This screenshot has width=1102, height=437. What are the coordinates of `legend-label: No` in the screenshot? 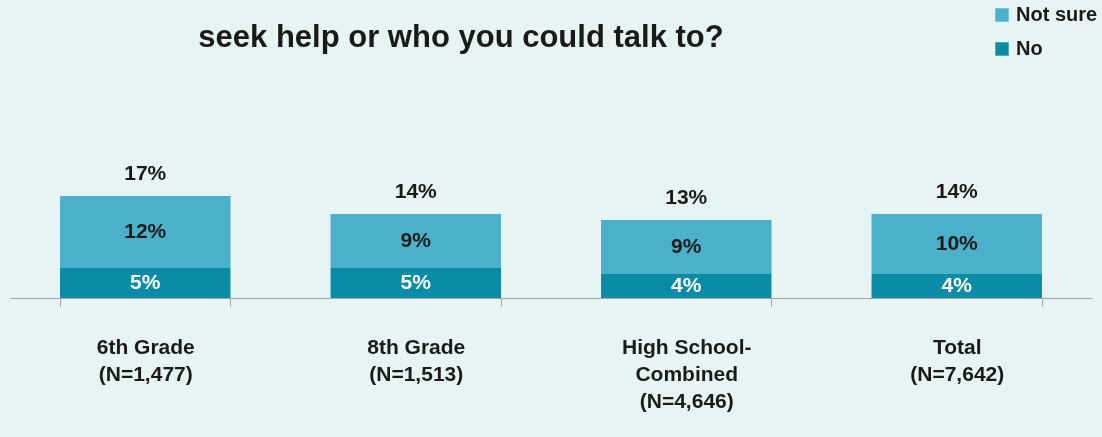 It's located at (1029, 48).